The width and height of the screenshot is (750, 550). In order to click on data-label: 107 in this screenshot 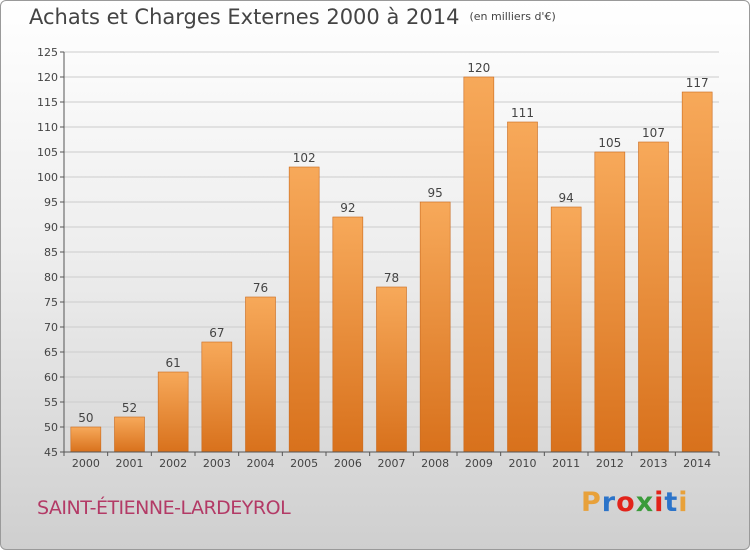, I will do `click(653, 133)`.